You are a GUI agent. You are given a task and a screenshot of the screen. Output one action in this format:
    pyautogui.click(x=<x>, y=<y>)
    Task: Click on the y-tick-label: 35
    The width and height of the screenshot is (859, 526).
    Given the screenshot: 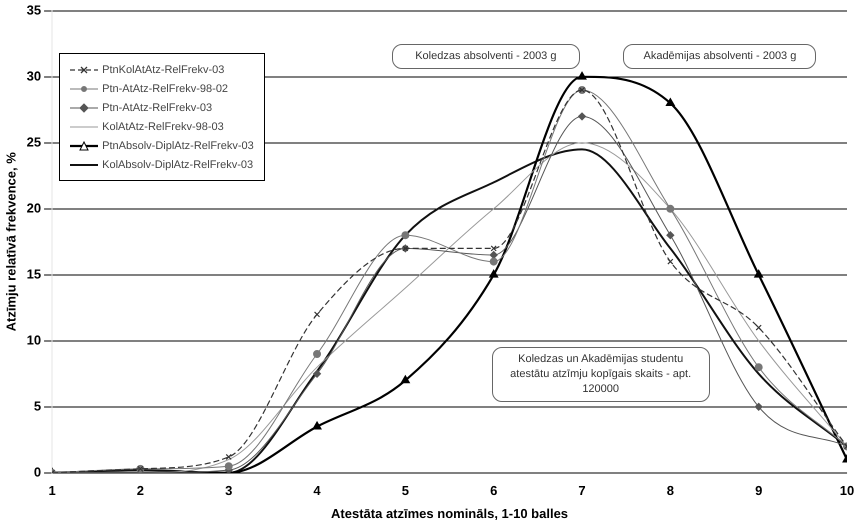 What is the action you would take?
    pyautogui.click(x=34, y=10)
    